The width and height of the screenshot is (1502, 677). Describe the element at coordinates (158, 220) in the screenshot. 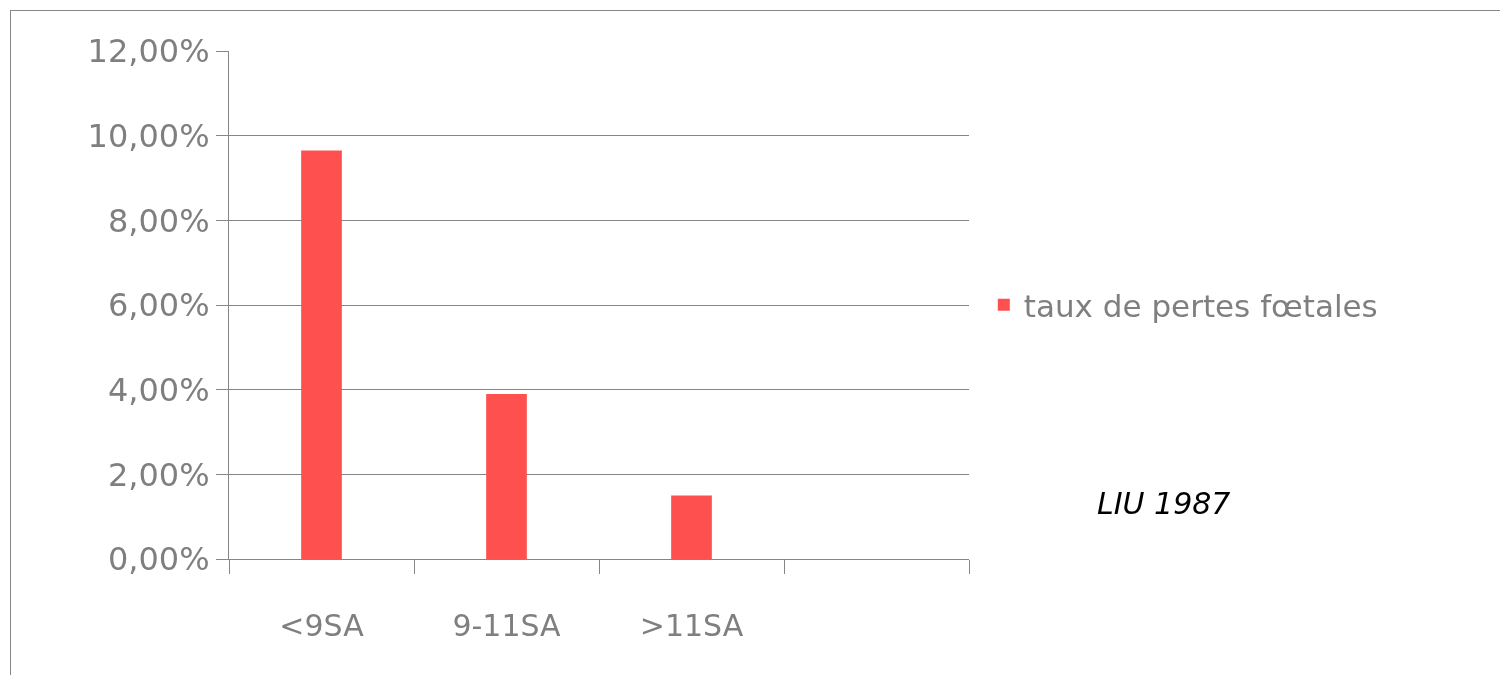

I see `y-tick-label: 8,00%` at that location.